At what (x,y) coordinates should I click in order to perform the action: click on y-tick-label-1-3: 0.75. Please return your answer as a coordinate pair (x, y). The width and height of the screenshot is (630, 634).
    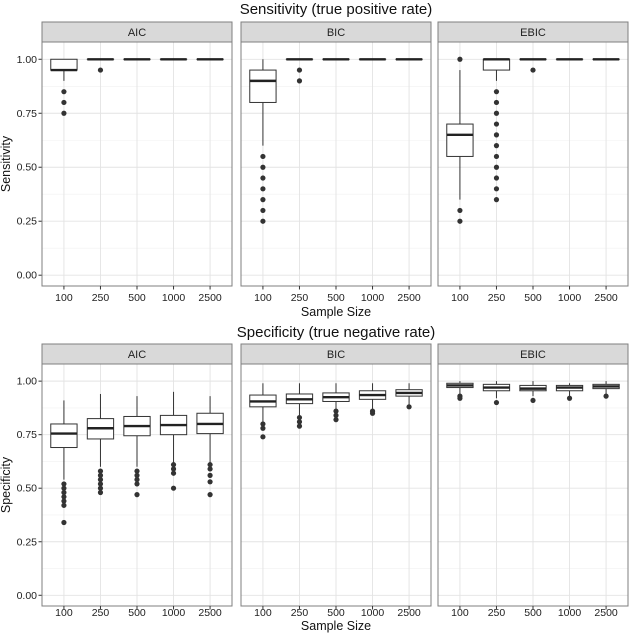
    Looking at the image, I should click on (27, 435).